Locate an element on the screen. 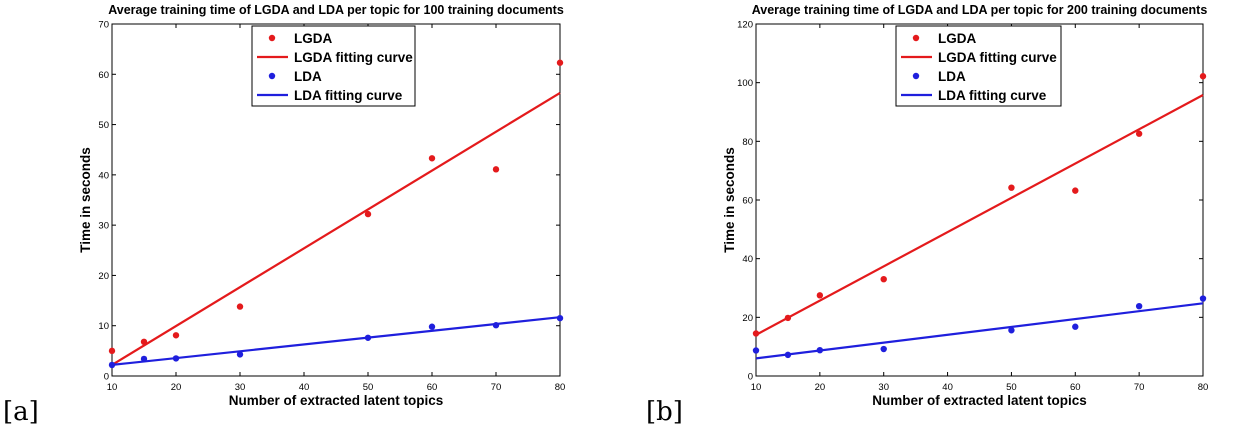 This screenshot has width=1255, height=436. y-tick-label: 80 is located at coordinates (747, 142).